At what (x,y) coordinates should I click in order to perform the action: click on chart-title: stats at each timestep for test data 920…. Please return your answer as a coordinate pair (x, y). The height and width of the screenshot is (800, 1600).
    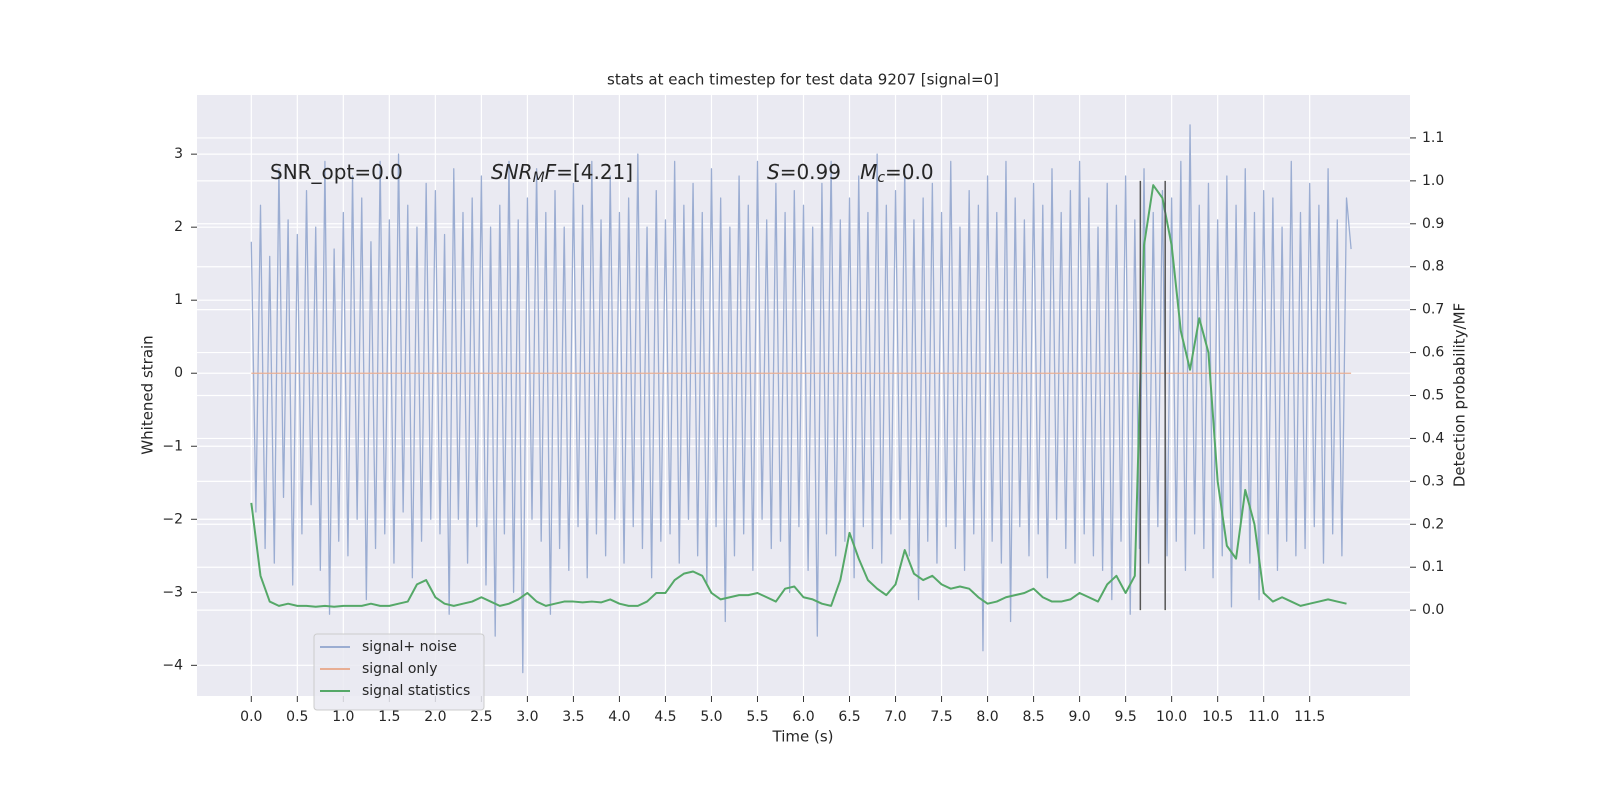
    Looking at the image, I should click on (803, 80).